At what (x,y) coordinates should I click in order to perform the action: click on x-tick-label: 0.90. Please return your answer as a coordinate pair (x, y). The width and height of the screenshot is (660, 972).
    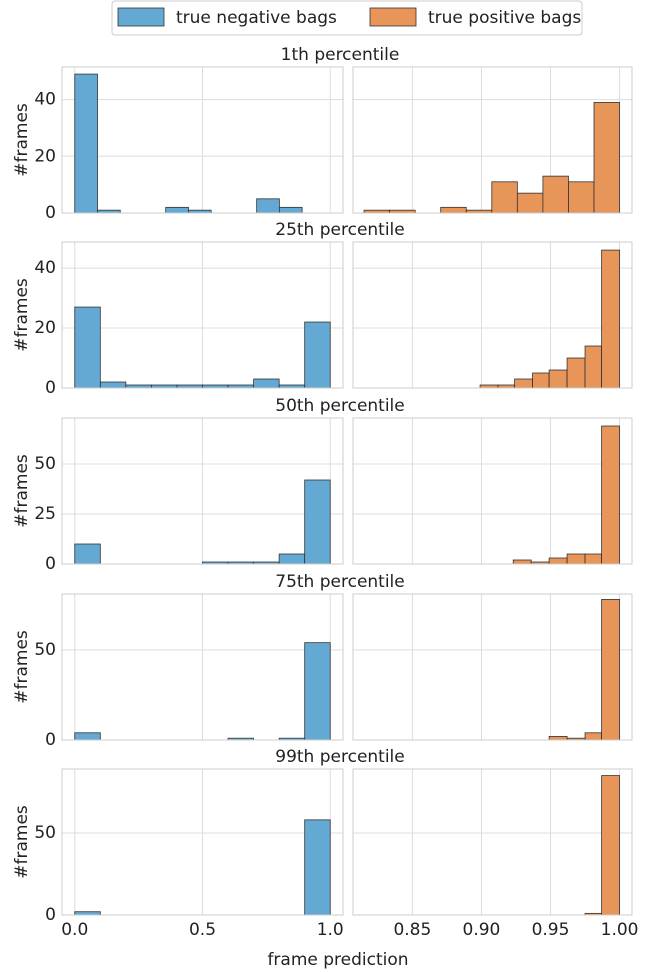
    Looking at the image, I should click on (482, 930).